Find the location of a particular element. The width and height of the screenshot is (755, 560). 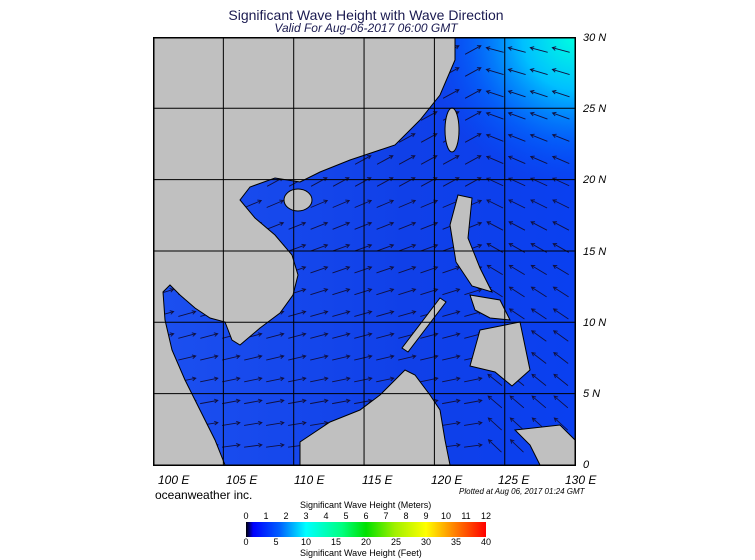

lon-label: 110 E is located at coordinates (309, 480).